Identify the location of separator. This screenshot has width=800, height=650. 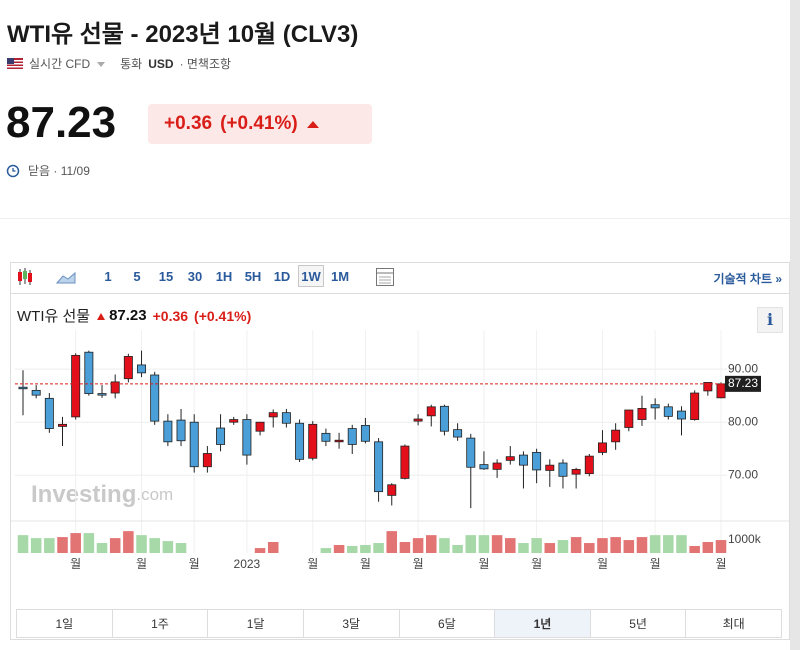
(395, 218).